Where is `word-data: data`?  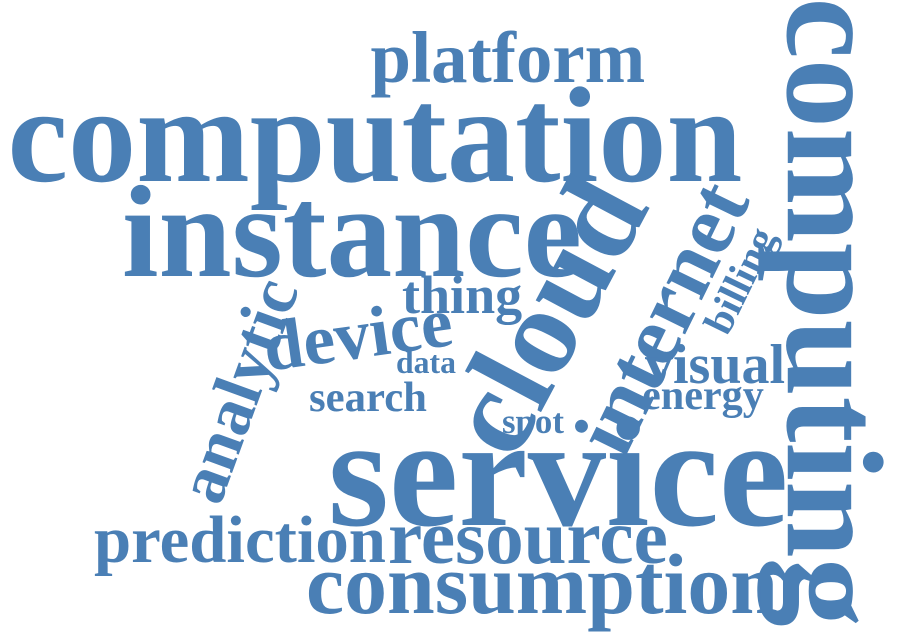 word-data: data is located at coordinates (426, 362).